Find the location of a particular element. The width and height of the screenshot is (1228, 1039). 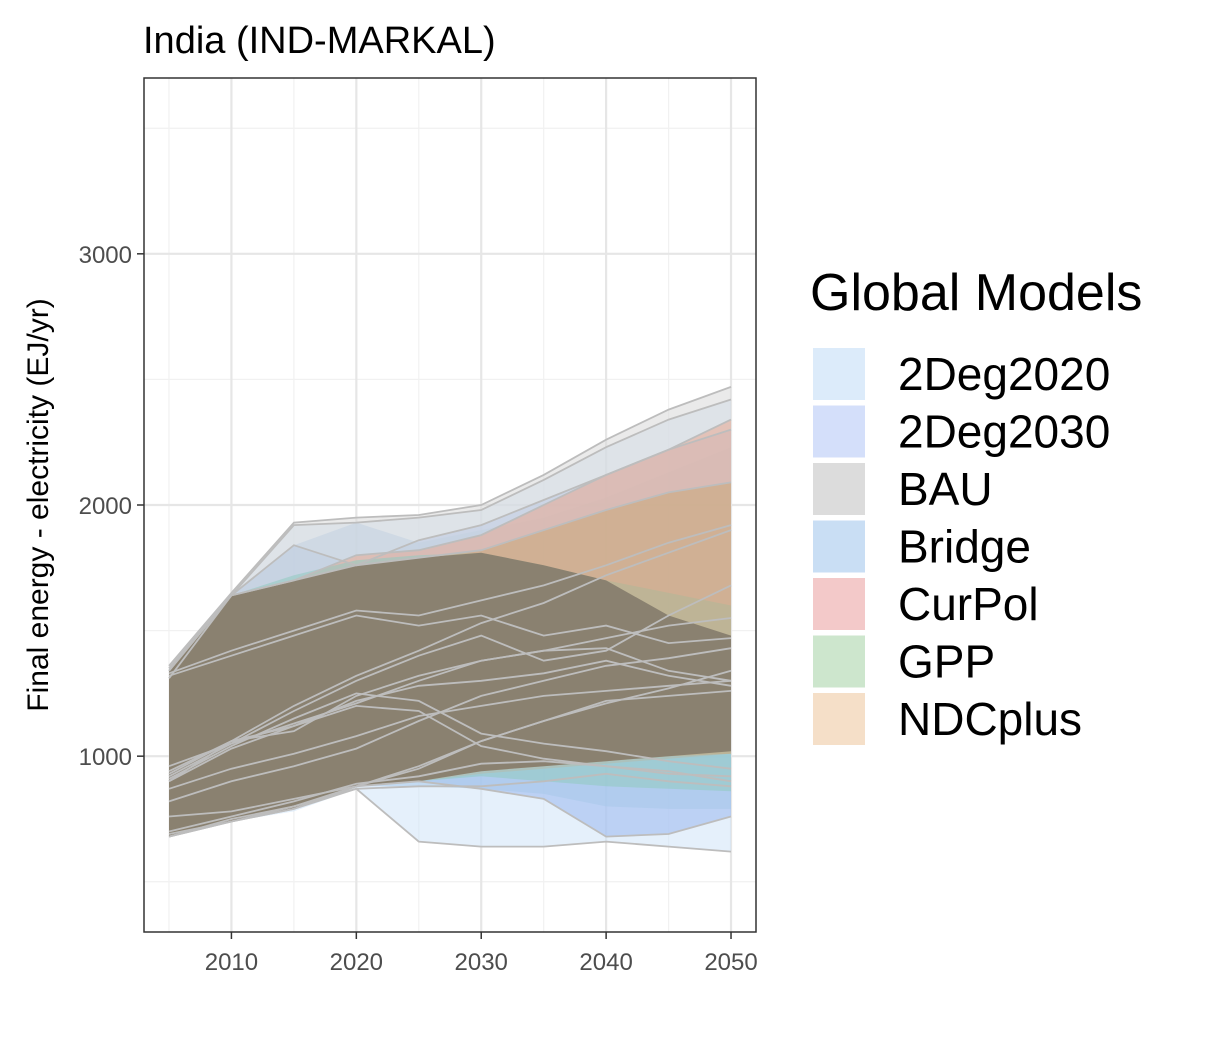

legend-key-ndcplus is located at coordinates (839, 719).